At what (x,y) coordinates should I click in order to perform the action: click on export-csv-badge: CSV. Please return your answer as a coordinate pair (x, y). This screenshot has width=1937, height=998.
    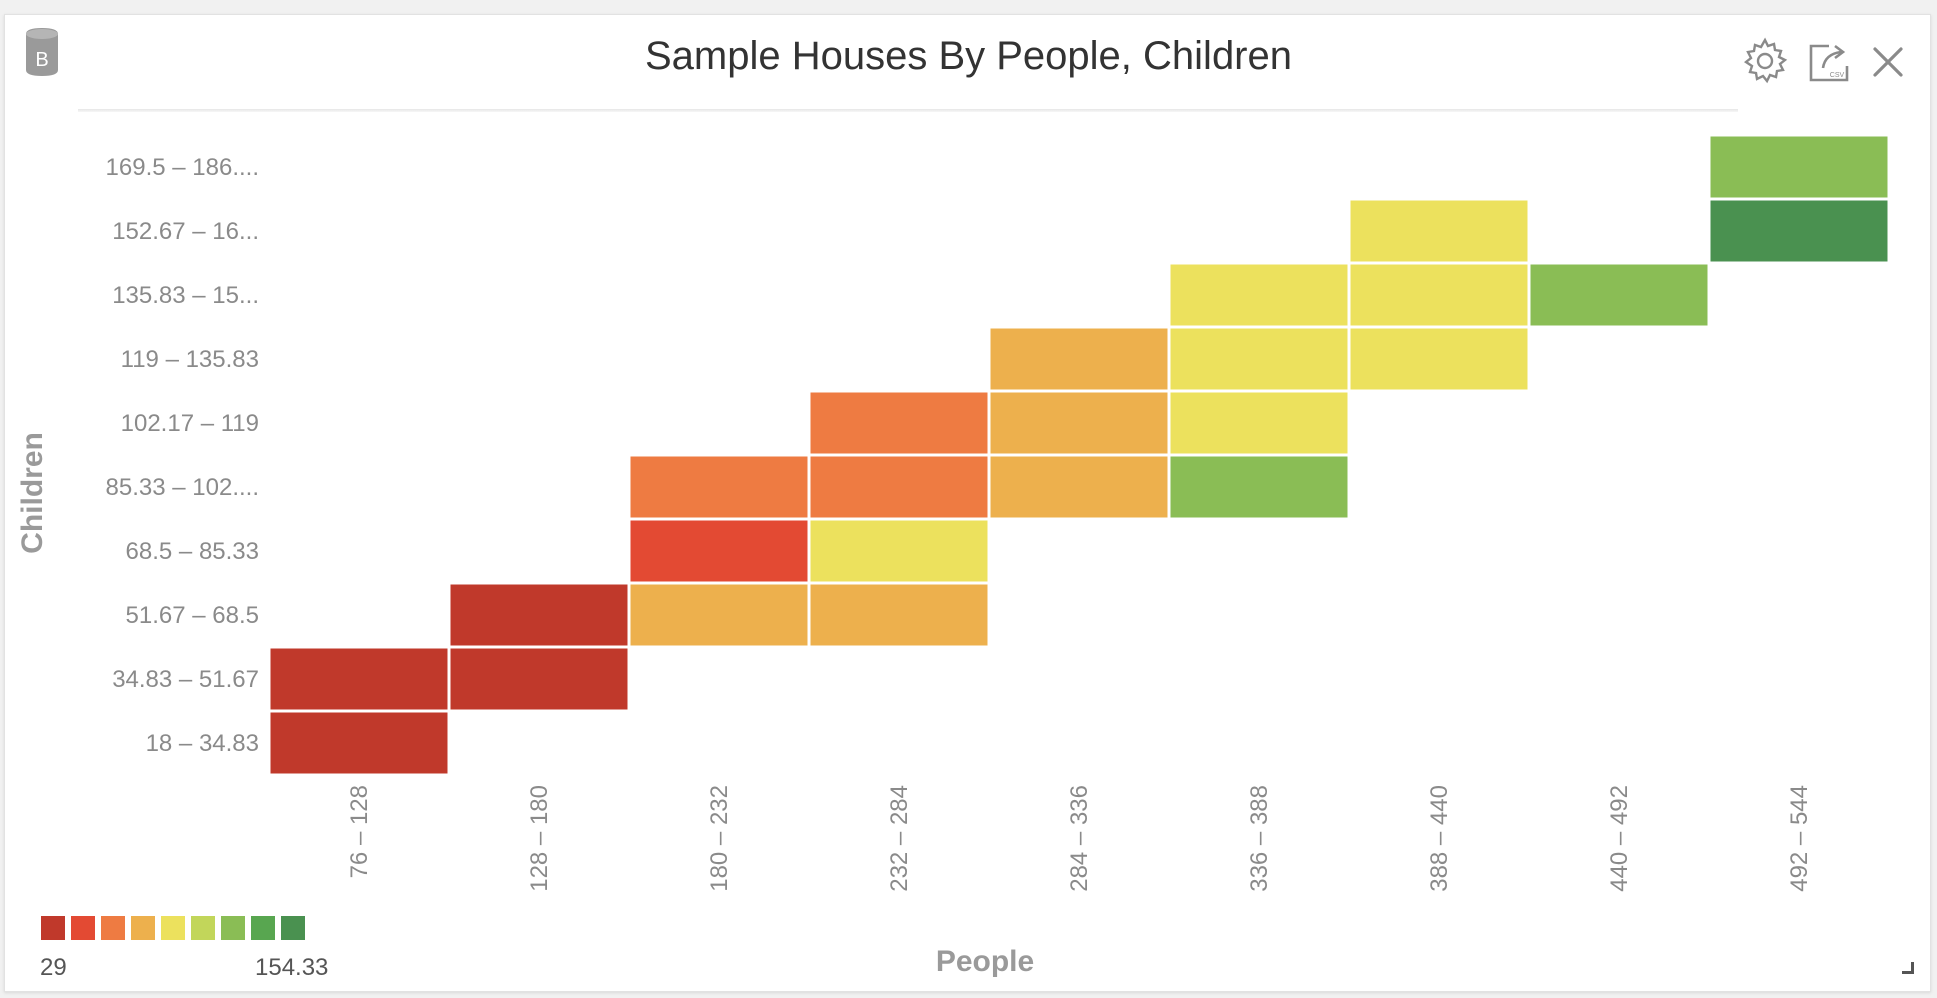
    Looking at the image, I should click on (1837, 75).